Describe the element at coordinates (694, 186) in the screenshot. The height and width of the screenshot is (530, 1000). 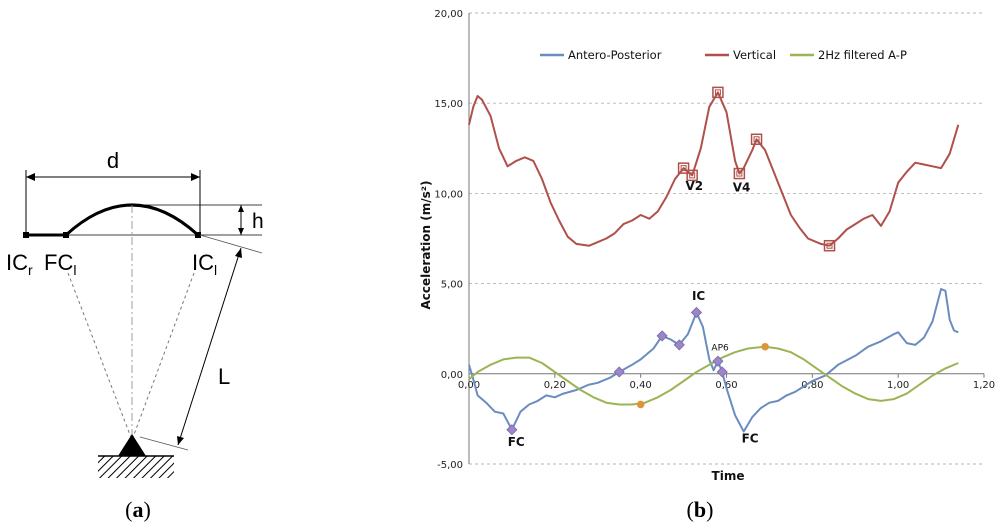
I see `annotation-v2: V2` at that location.